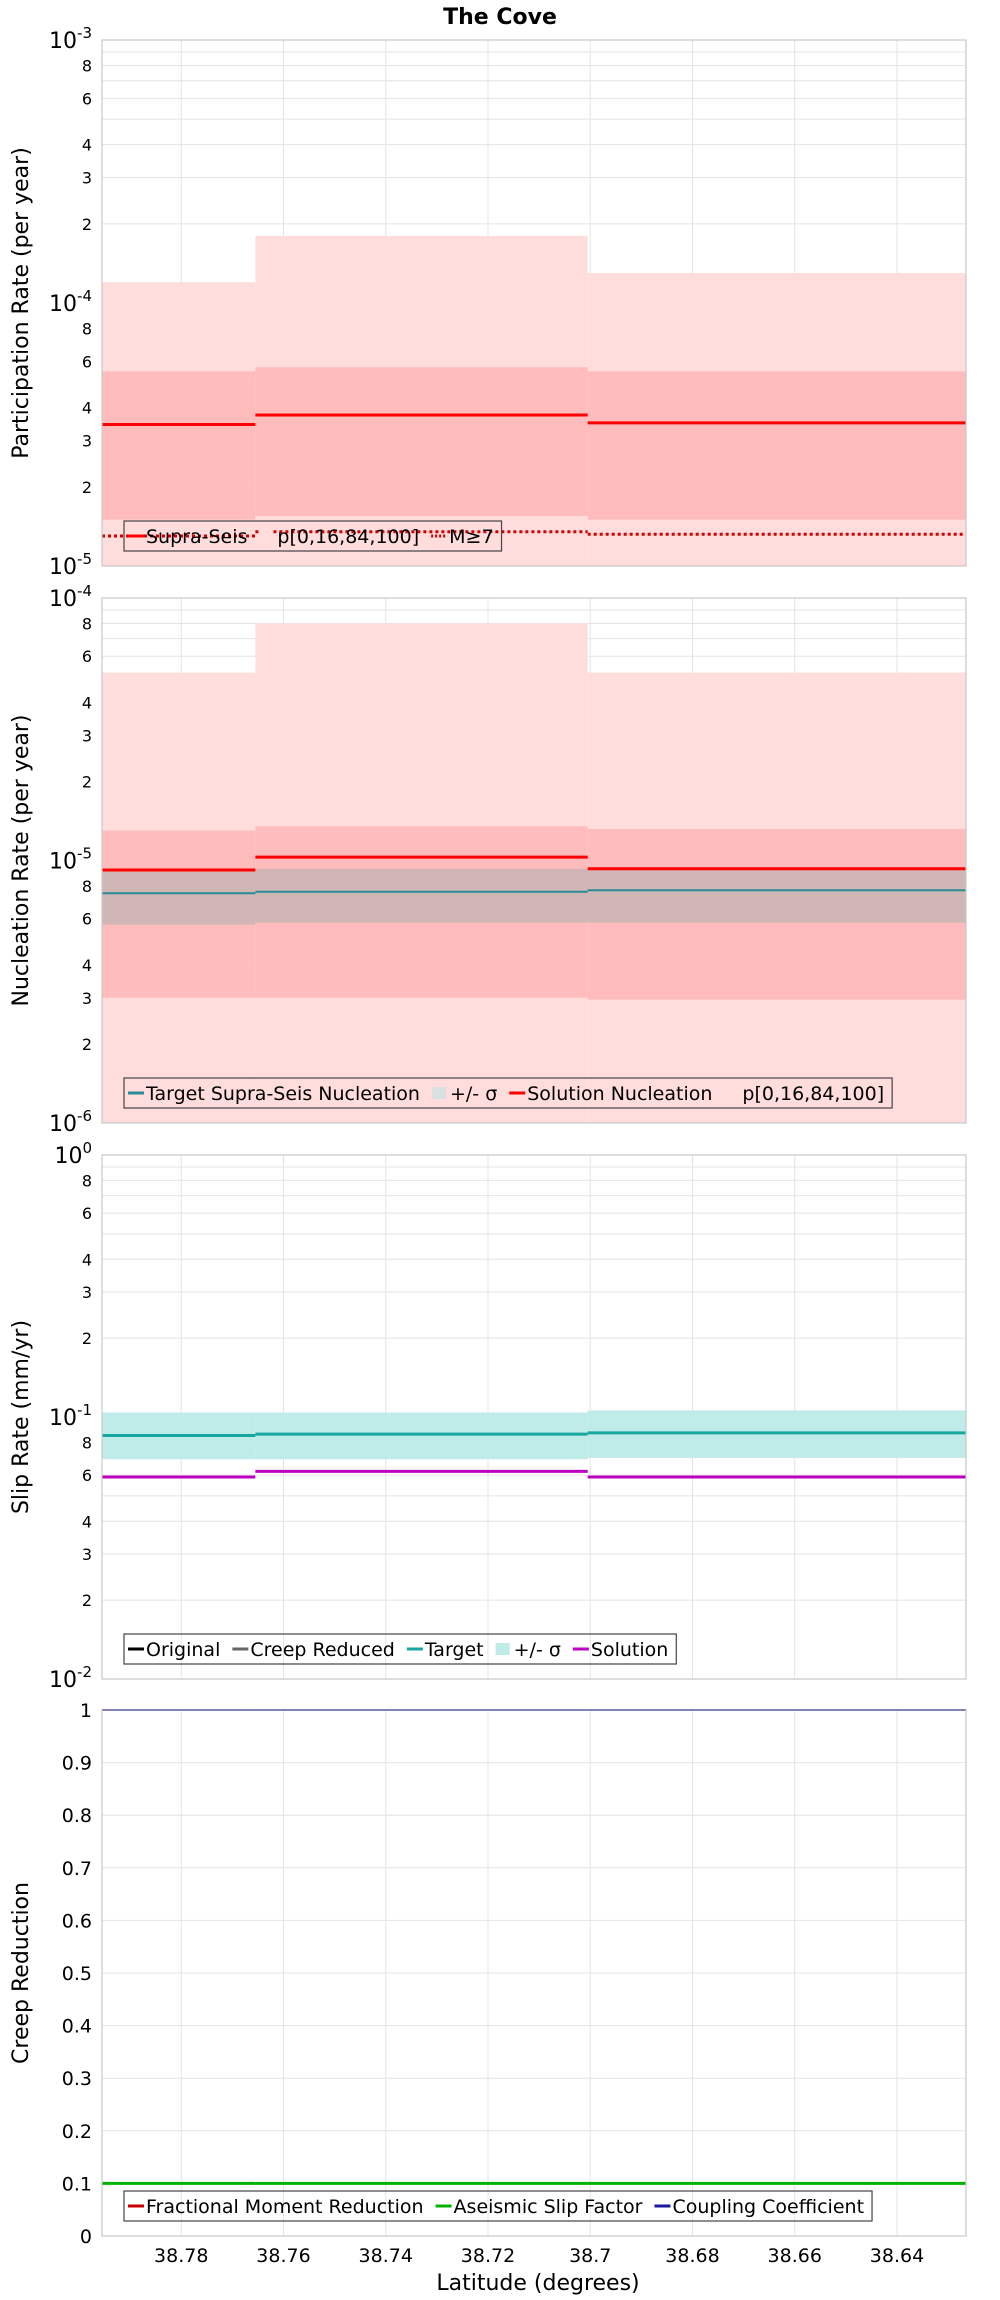  What do you see at coordinates (87, 919) in the screenshot?
I see `nucleation-ytick-minor--6-6: 6` at bounding box center [87, 919].